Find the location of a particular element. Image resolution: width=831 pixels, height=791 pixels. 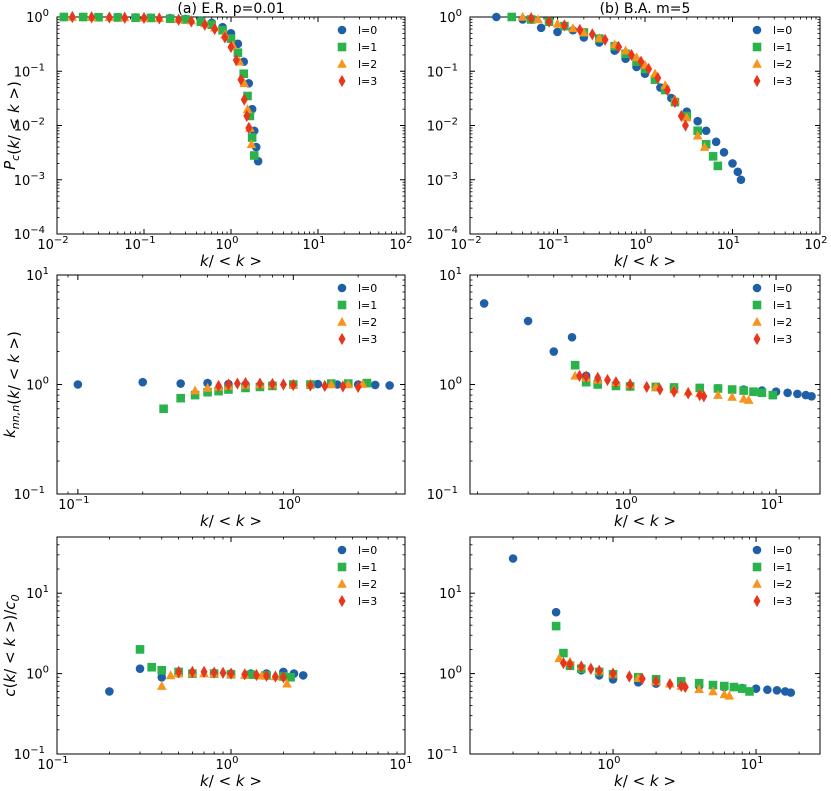

series-l=2 is located at coordinates (613, 81).